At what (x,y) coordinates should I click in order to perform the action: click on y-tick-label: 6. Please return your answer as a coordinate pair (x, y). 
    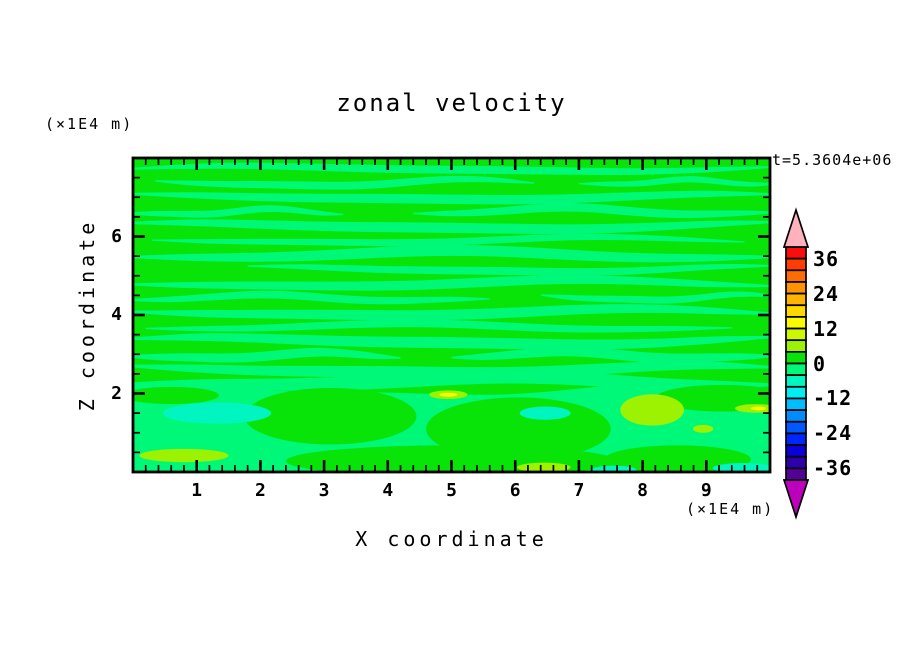
    Looking at the image, I should click on (116, 236).